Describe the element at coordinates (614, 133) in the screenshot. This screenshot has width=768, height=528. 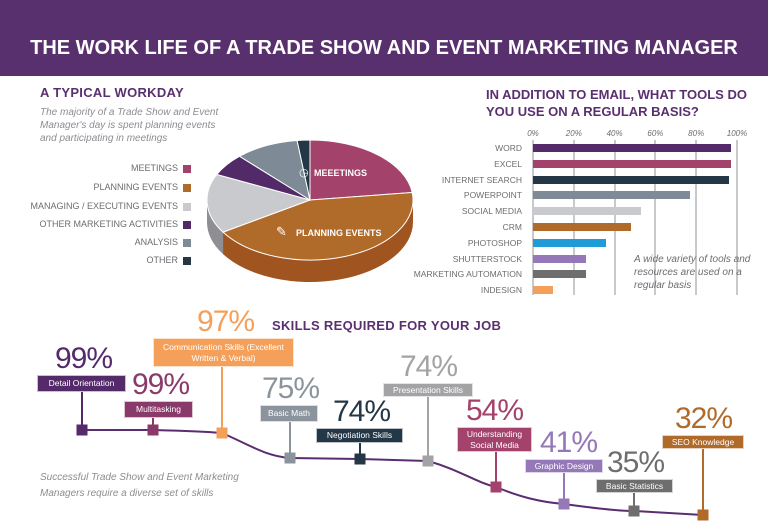
I see `x-tick-label: 40%` at that location.